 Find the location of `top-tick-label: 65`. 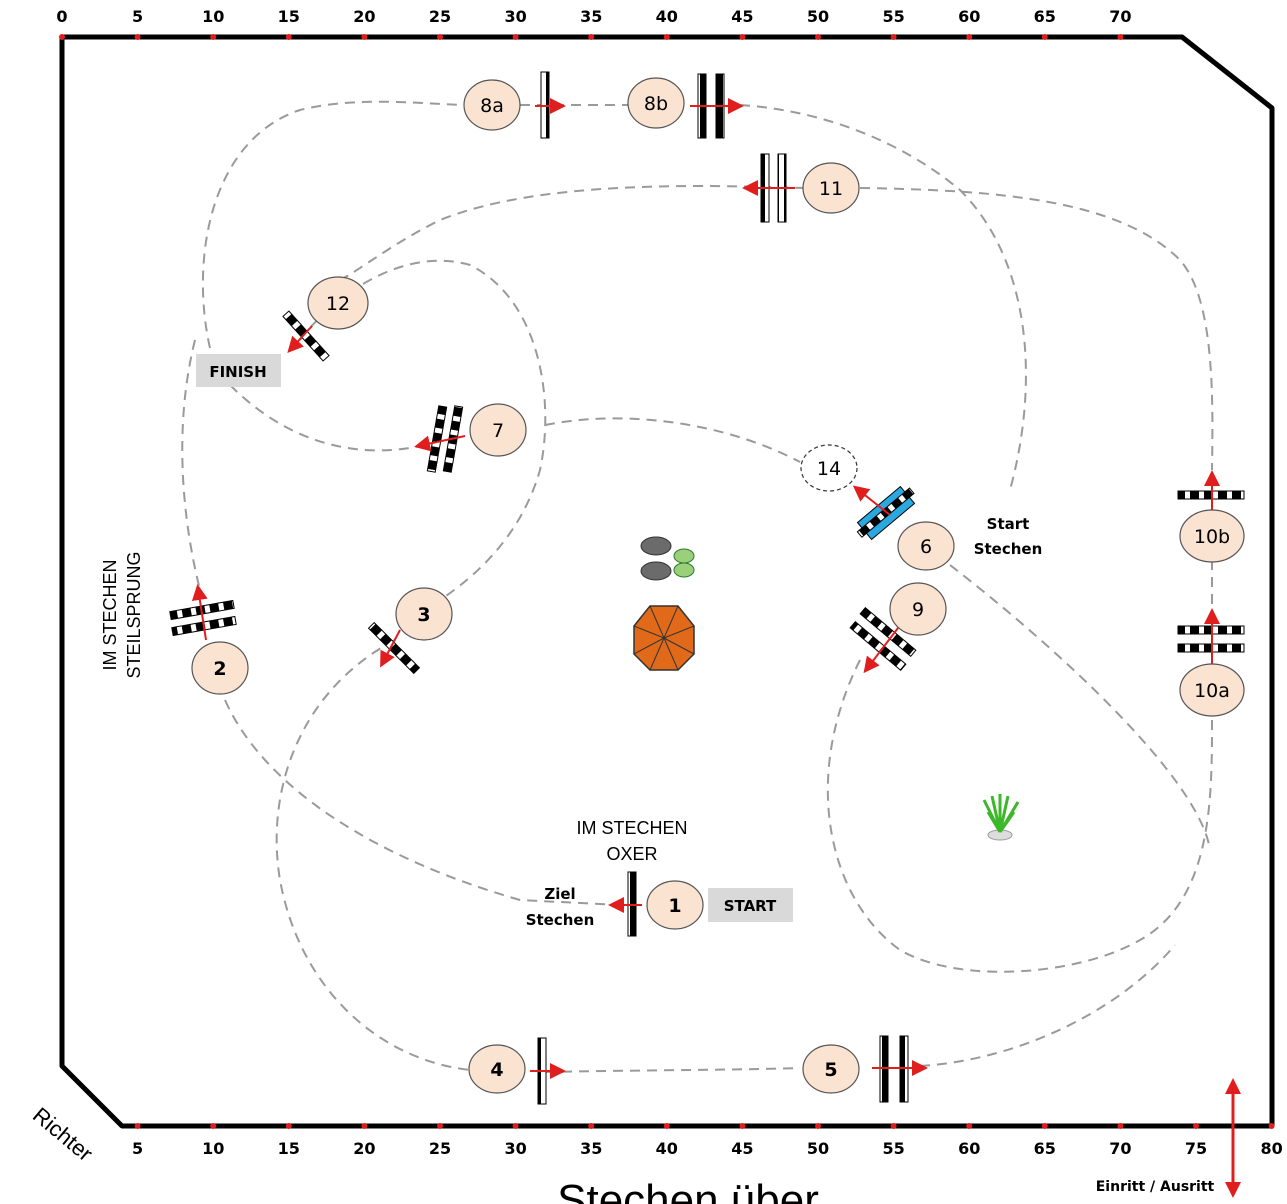

top-tick-label: 65 is located at coordinates (1045, 16).